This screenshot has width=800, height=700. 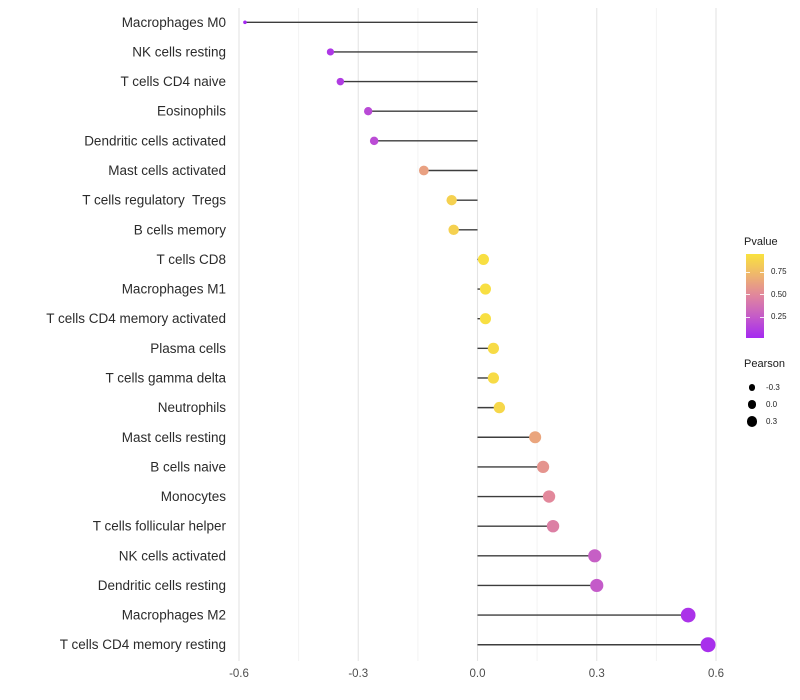 What do you see at coordinates (478, 674) in the screenshot?
I see `x-tick-label: 0.0` at bounding box center [478, 674].